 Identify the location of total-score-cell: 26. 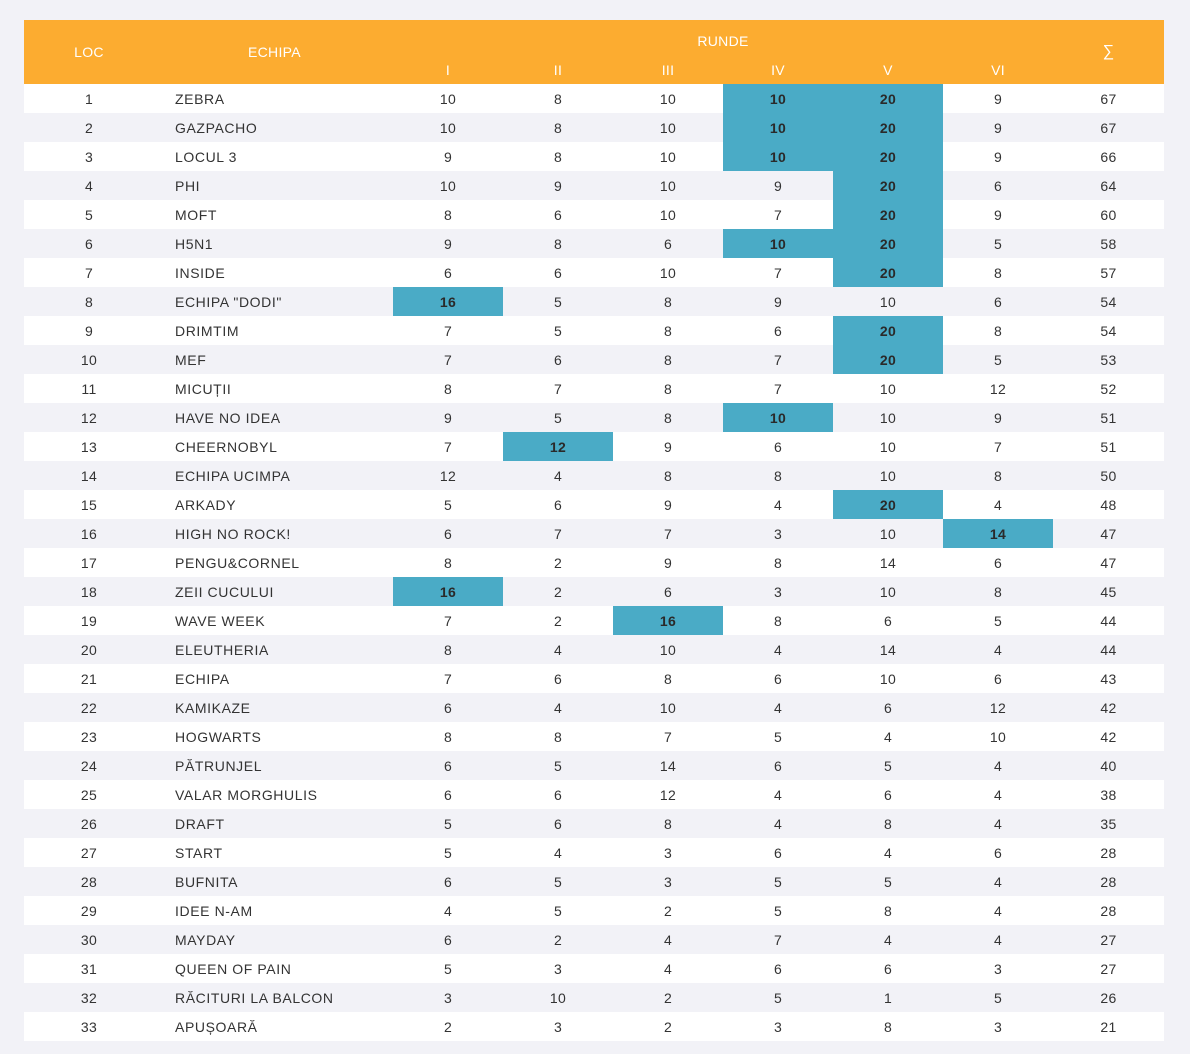
(1108, 997).